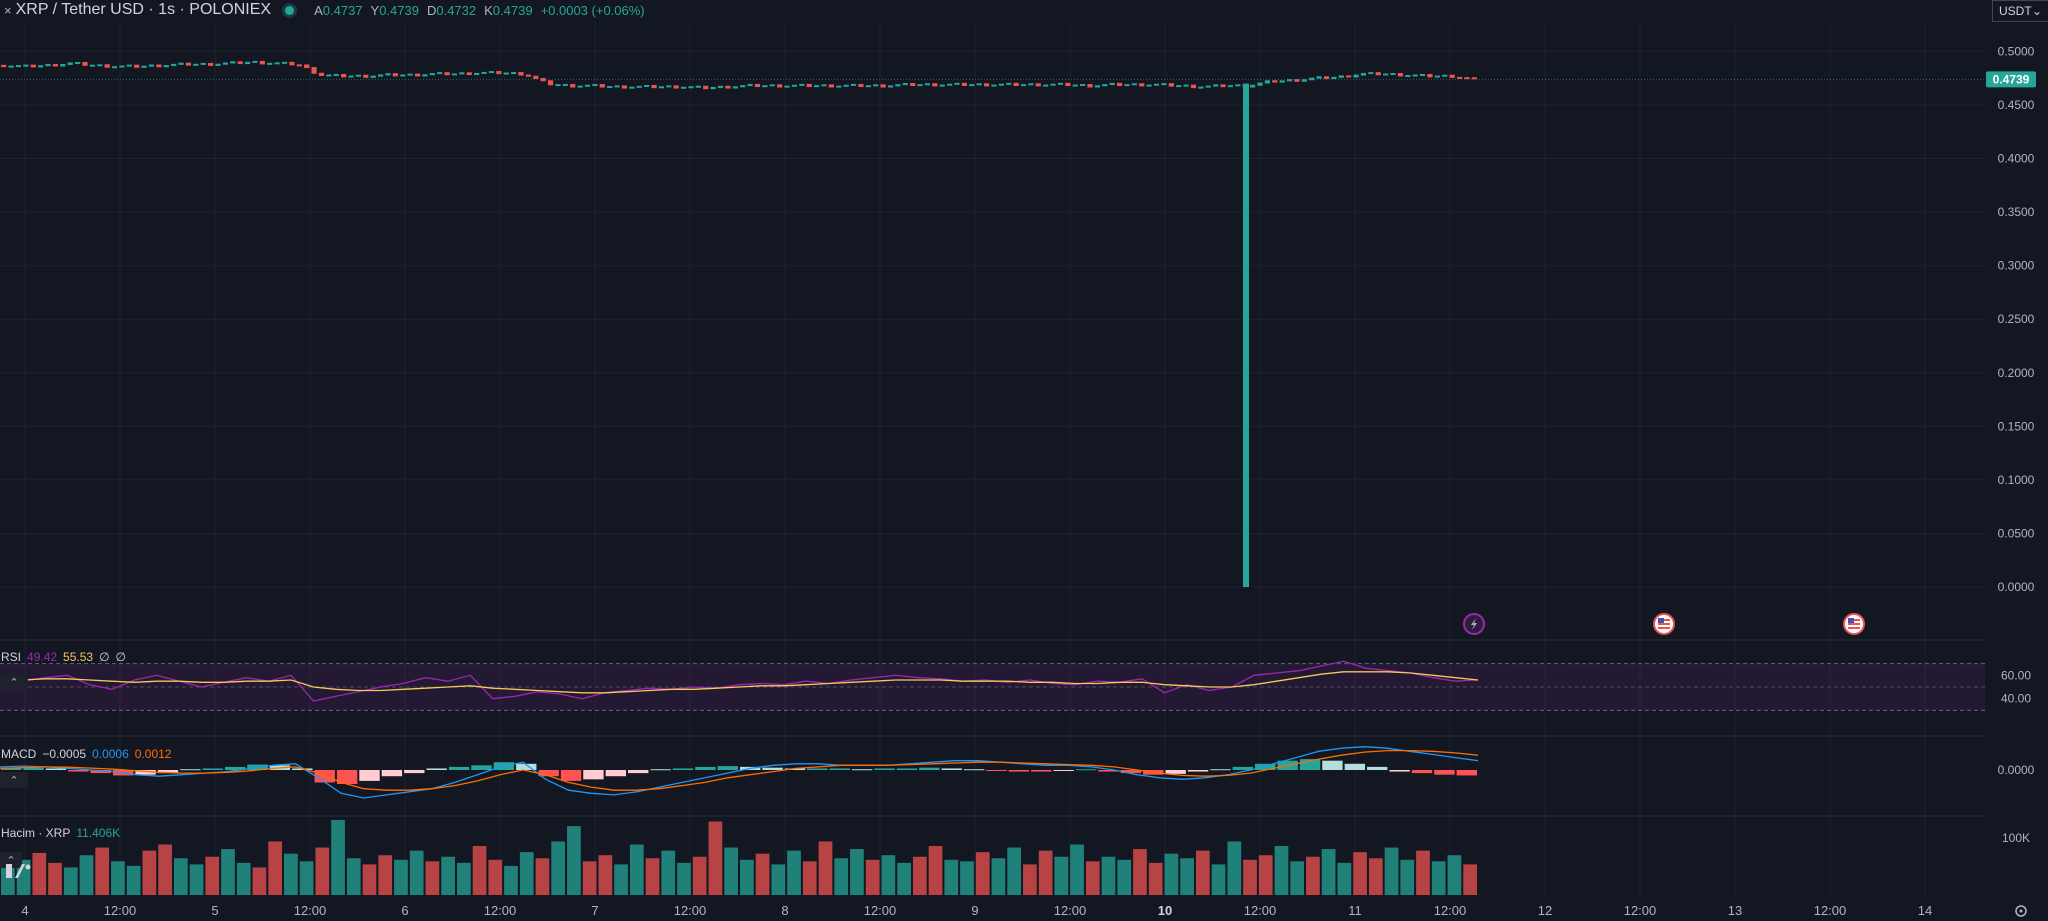  I want to click on volume-collapse-button: ⌃, so click(11, 860).